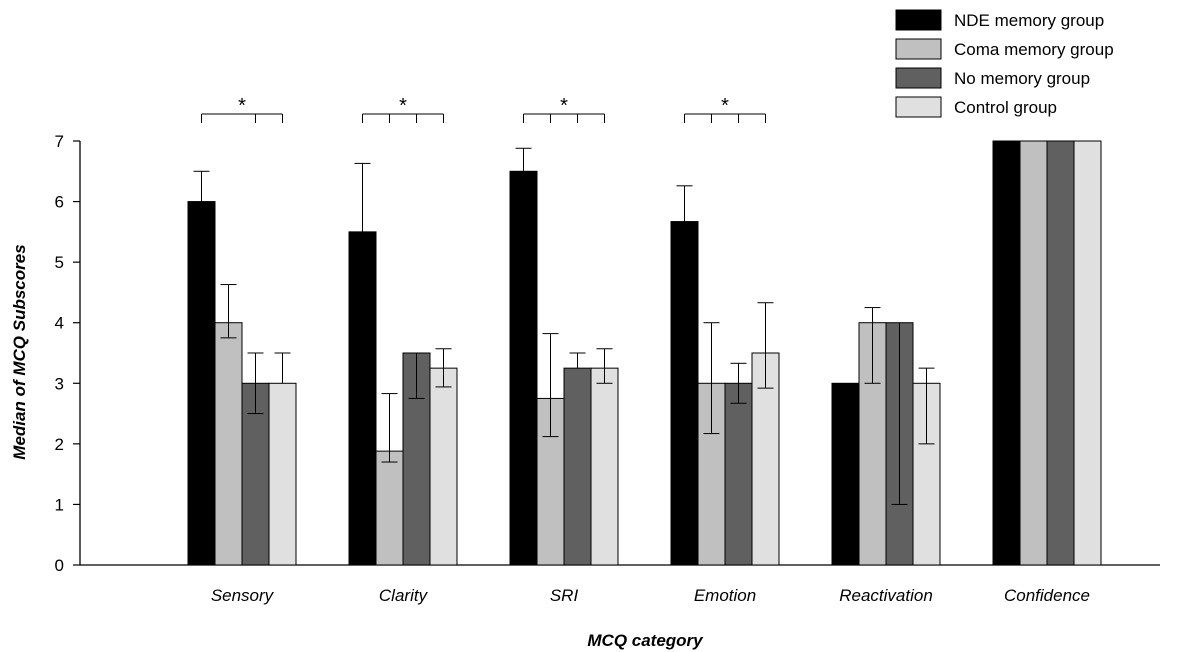 The height and width of the screenshot is (652, 1198). Describe the element at coordinates (59, 202) in the screenshot. I see `y-tick-label: 6` at that location.